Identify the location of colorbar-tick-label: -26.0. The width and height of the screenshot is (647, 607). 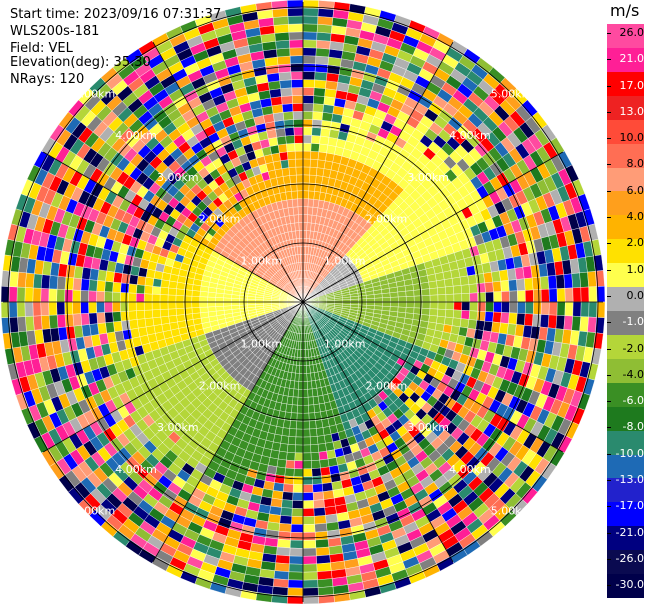
(629, 558).